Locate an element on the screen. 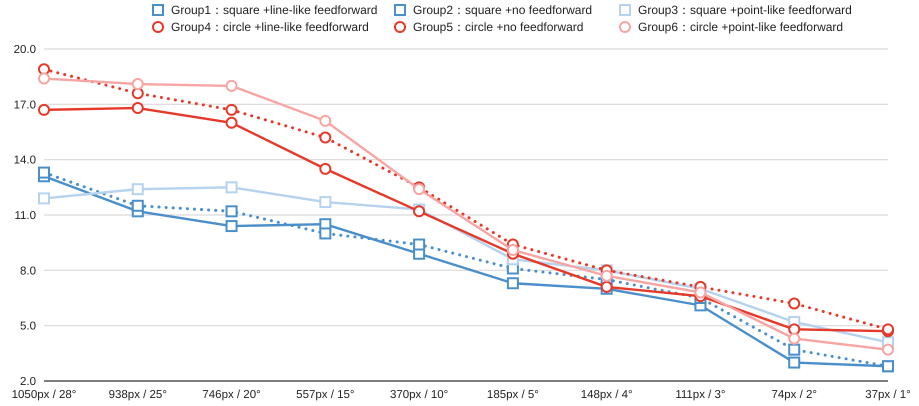 The width and height of the screenshot is (919, 406). x-tick-label: 746px / 20° is located at coordinates (231, 395).